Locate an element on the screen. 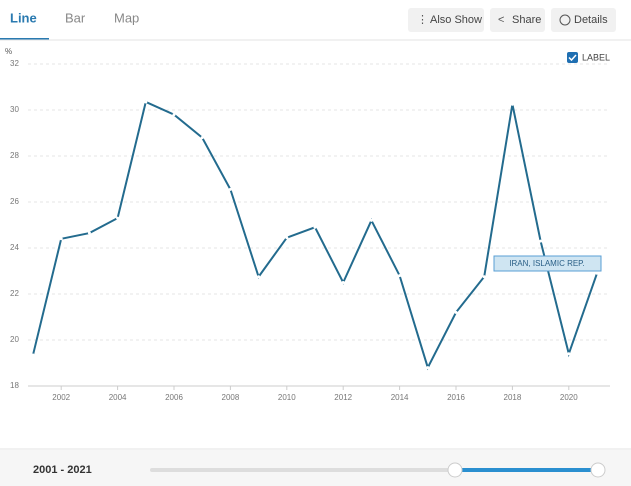 This screenshot has width=631, height=486. checkbox-check is located at coordinates (572, 58).